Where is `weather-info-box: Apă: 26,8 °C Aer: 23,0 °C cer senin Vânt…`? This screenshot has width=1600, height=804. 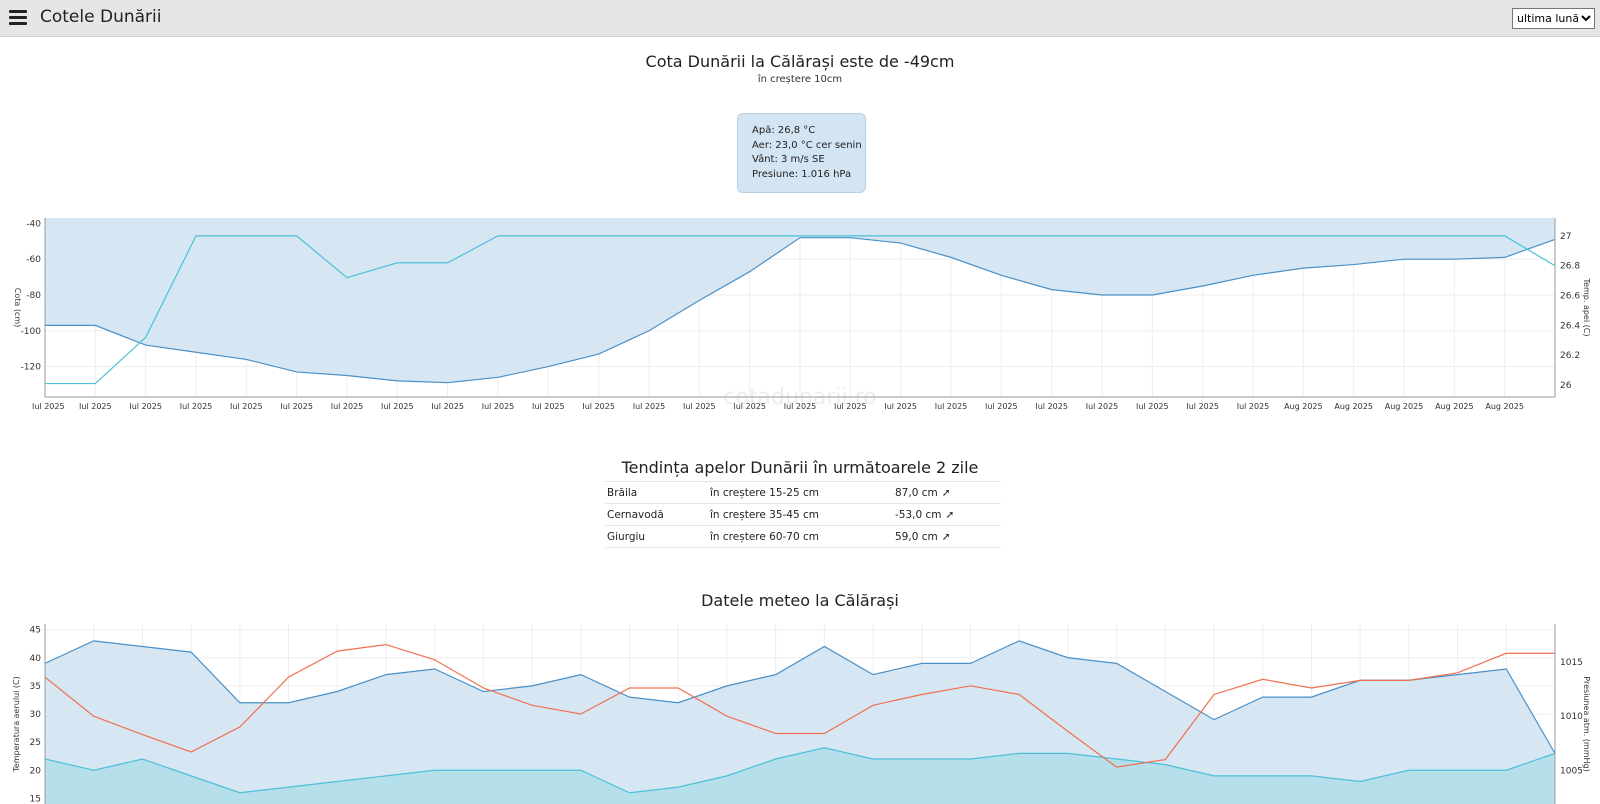
weather-info-box: Apă: 26,8 °C Aer: 23,0 °C cer senin Vânt… is located at coordinates (801, 153).